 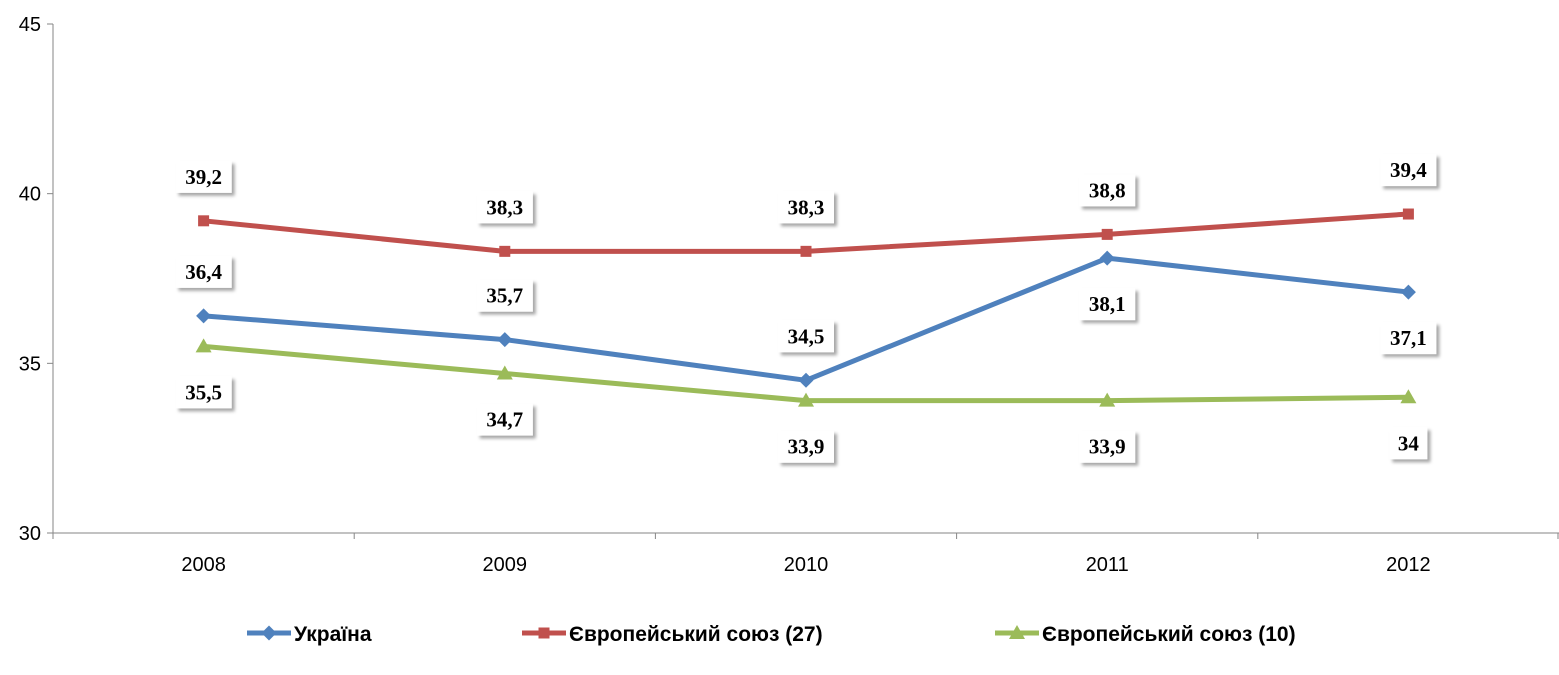 What do you see at coordinates (1169, 634) in the screenshot?
I see `legend-label: Європейський союз (10)` at bounding box center [1169, 634].